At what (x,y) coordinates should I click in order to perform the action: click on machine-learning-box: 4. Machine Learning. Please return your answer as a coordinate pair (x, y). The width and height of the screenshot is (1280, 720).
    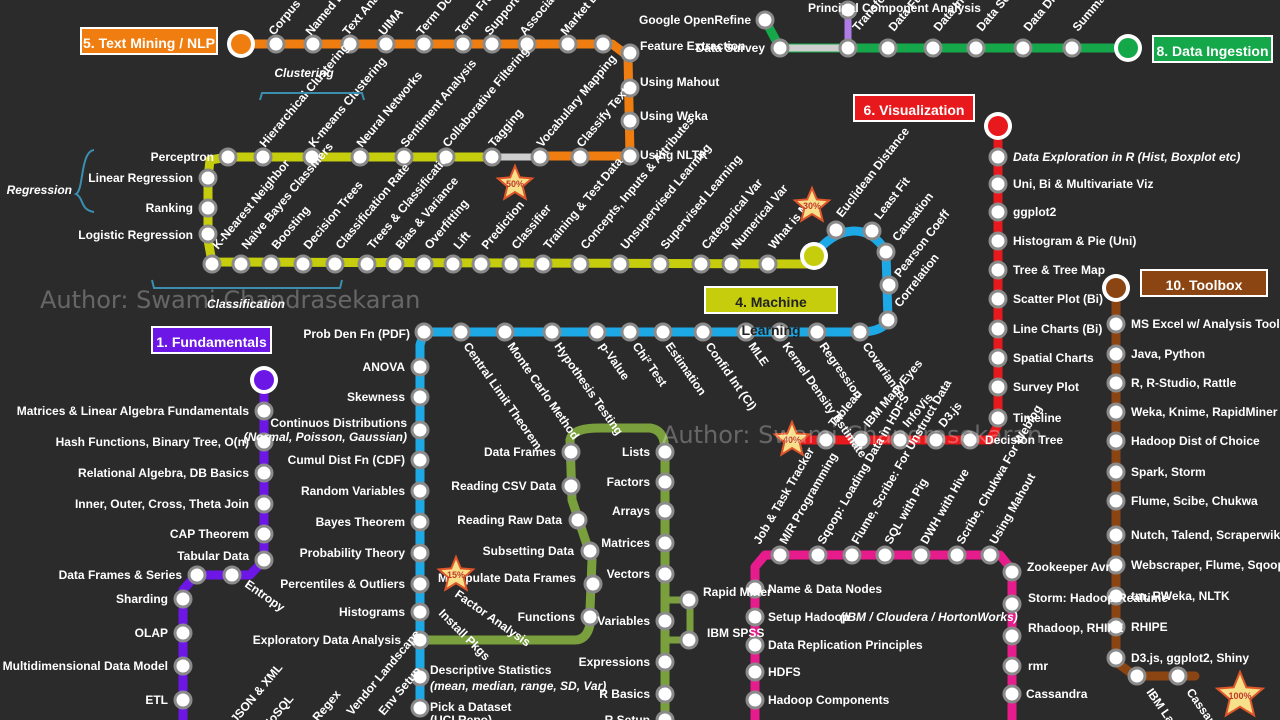
    Looking at the image, I should click on (771, 312).